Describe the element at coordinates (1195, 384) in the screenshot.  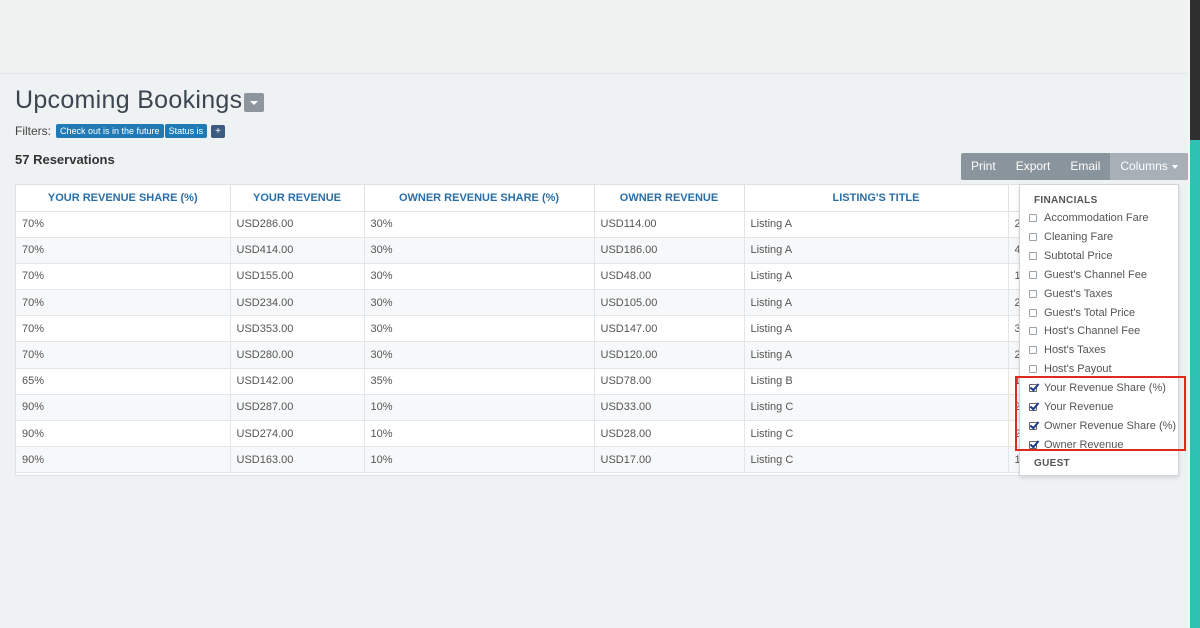
I see `side-accent-bar` at that location.